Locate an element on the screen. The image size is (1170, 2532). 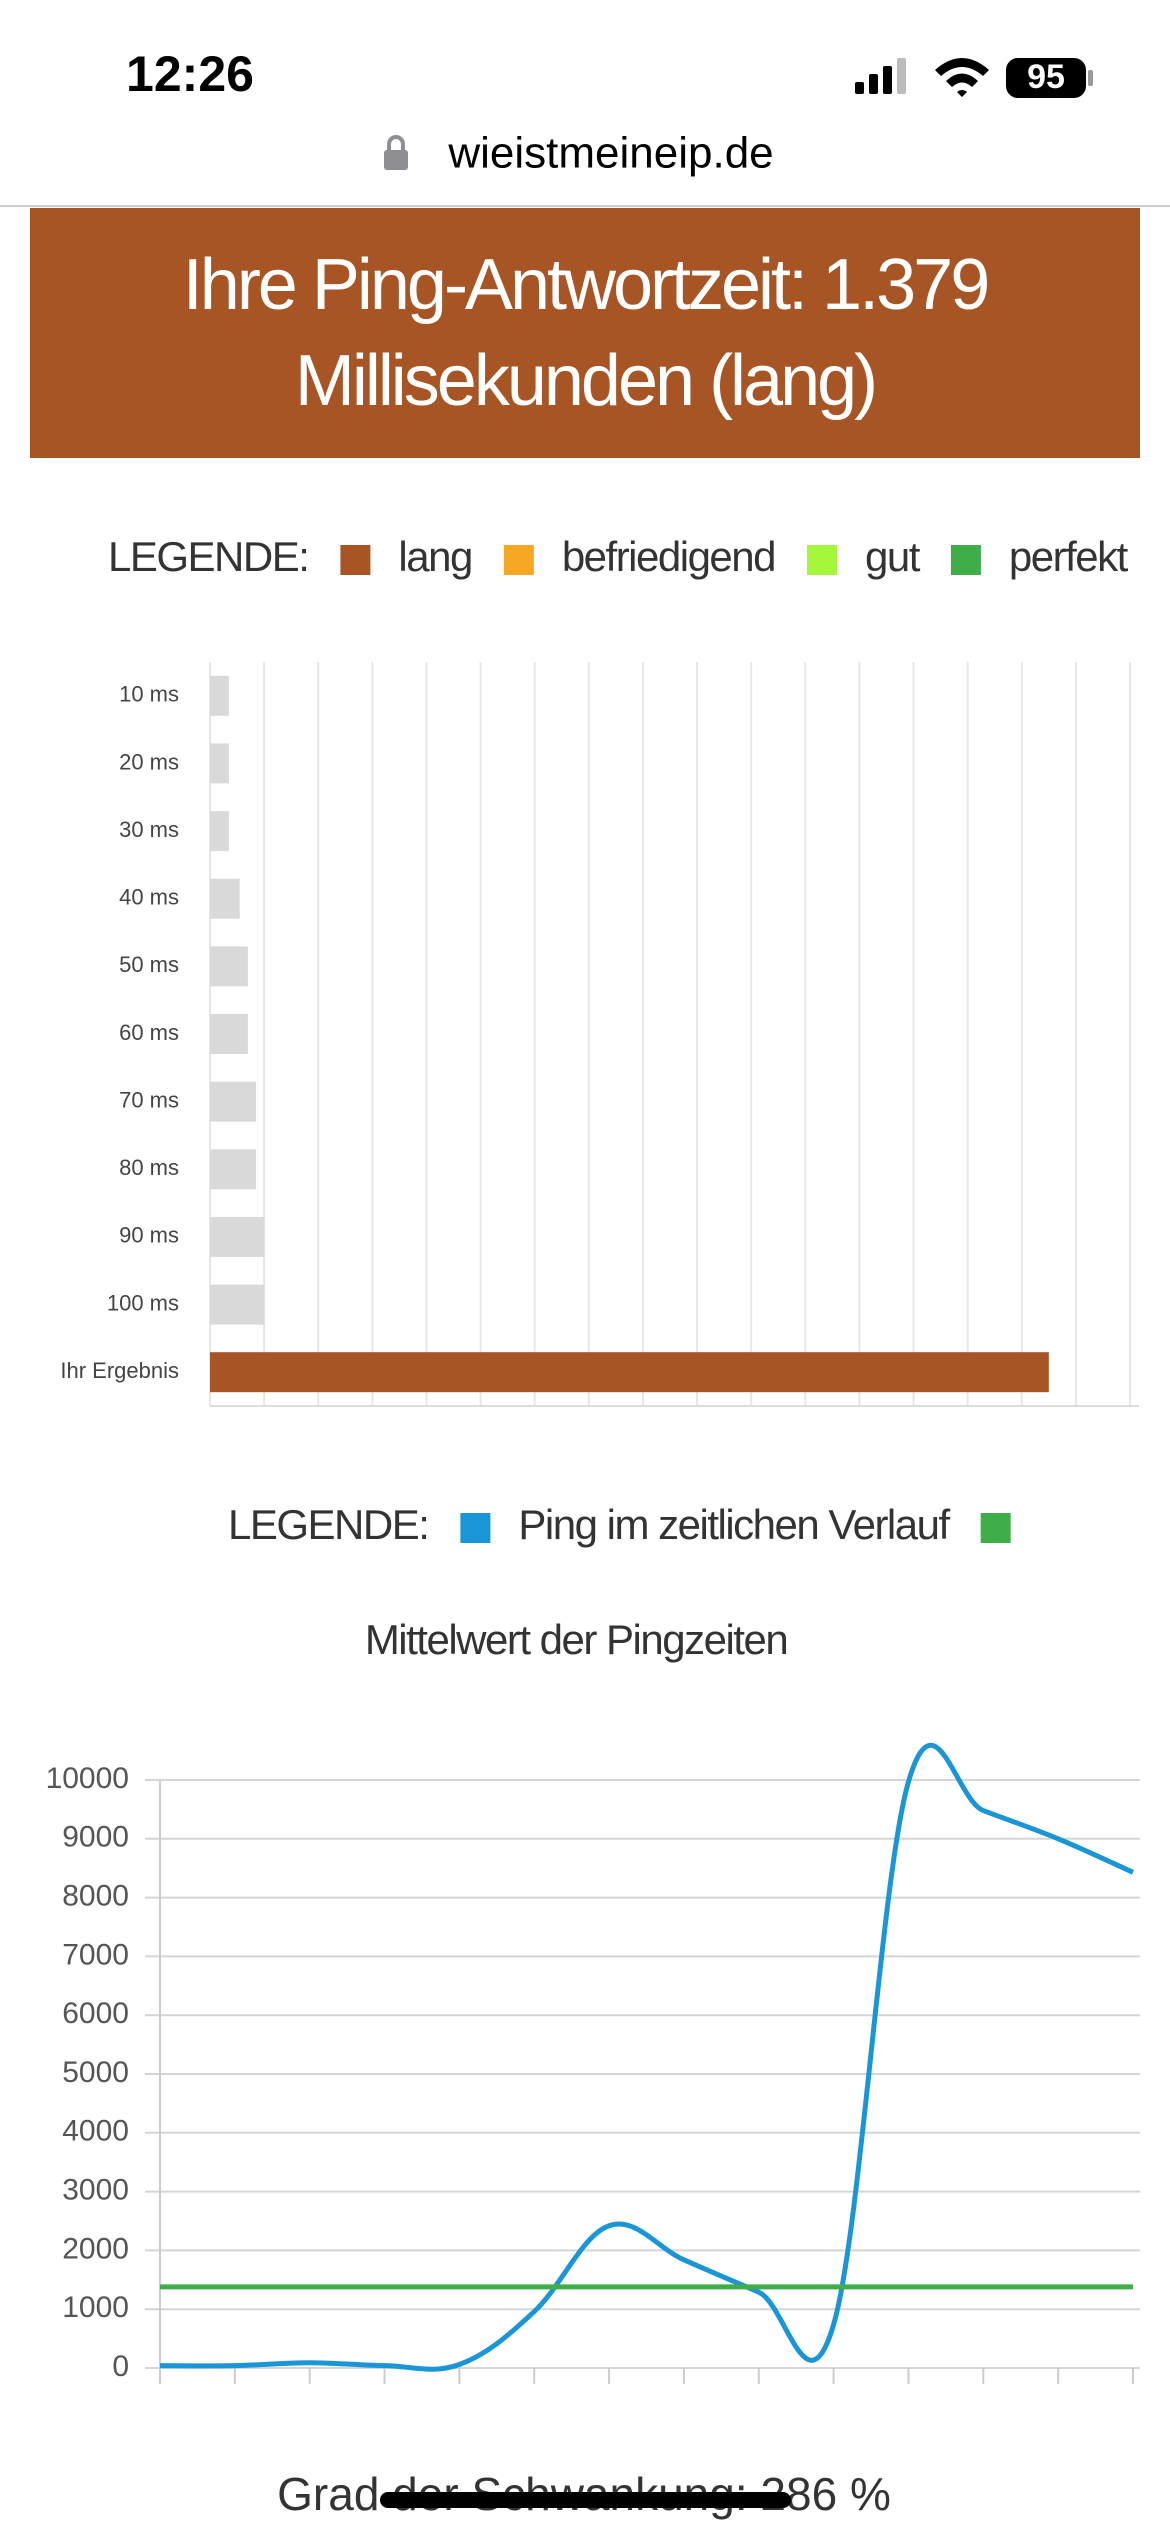
battery-level: 95 is located at coordinates (1046, 77).